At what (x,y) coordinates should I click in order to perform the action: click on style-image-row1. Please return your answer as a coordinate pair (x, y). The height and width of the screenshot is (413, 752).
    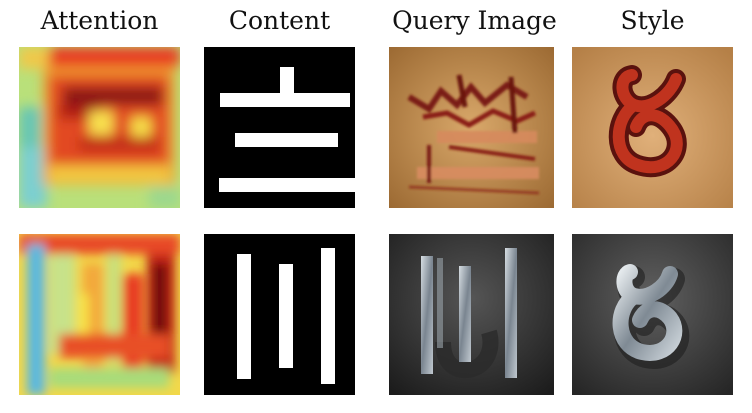
    Looking at the image, I should click on (652, 127).